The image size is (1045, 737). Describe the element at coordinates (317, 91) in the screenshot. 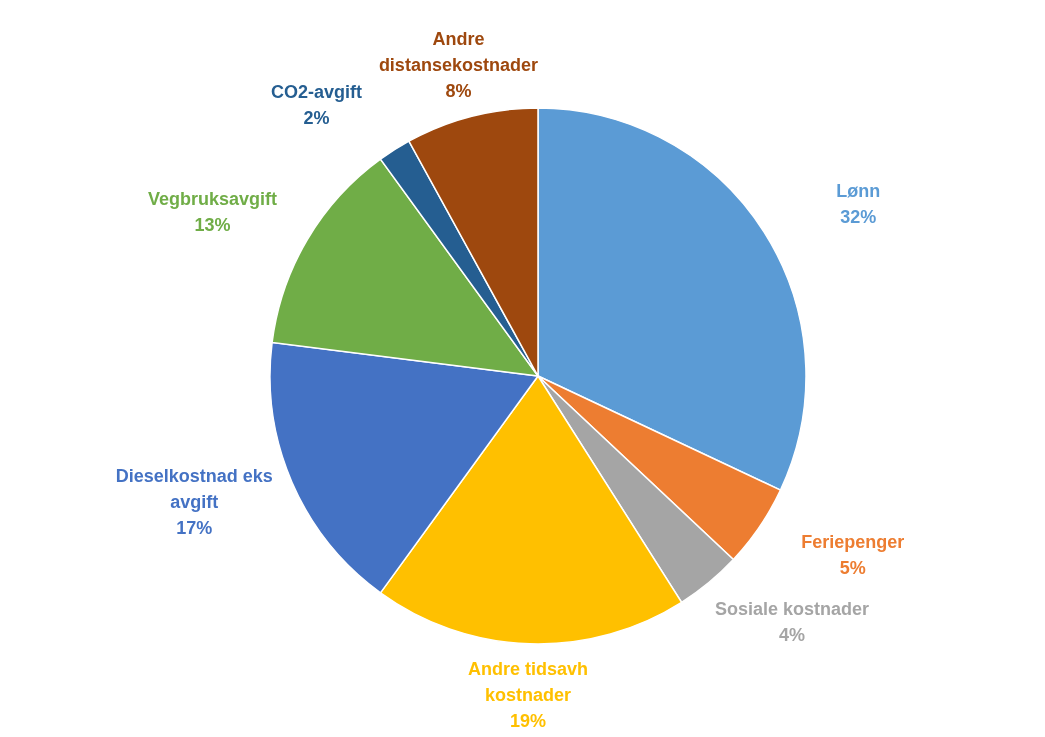

I see `slice-label: CO2-avgift` at that location.